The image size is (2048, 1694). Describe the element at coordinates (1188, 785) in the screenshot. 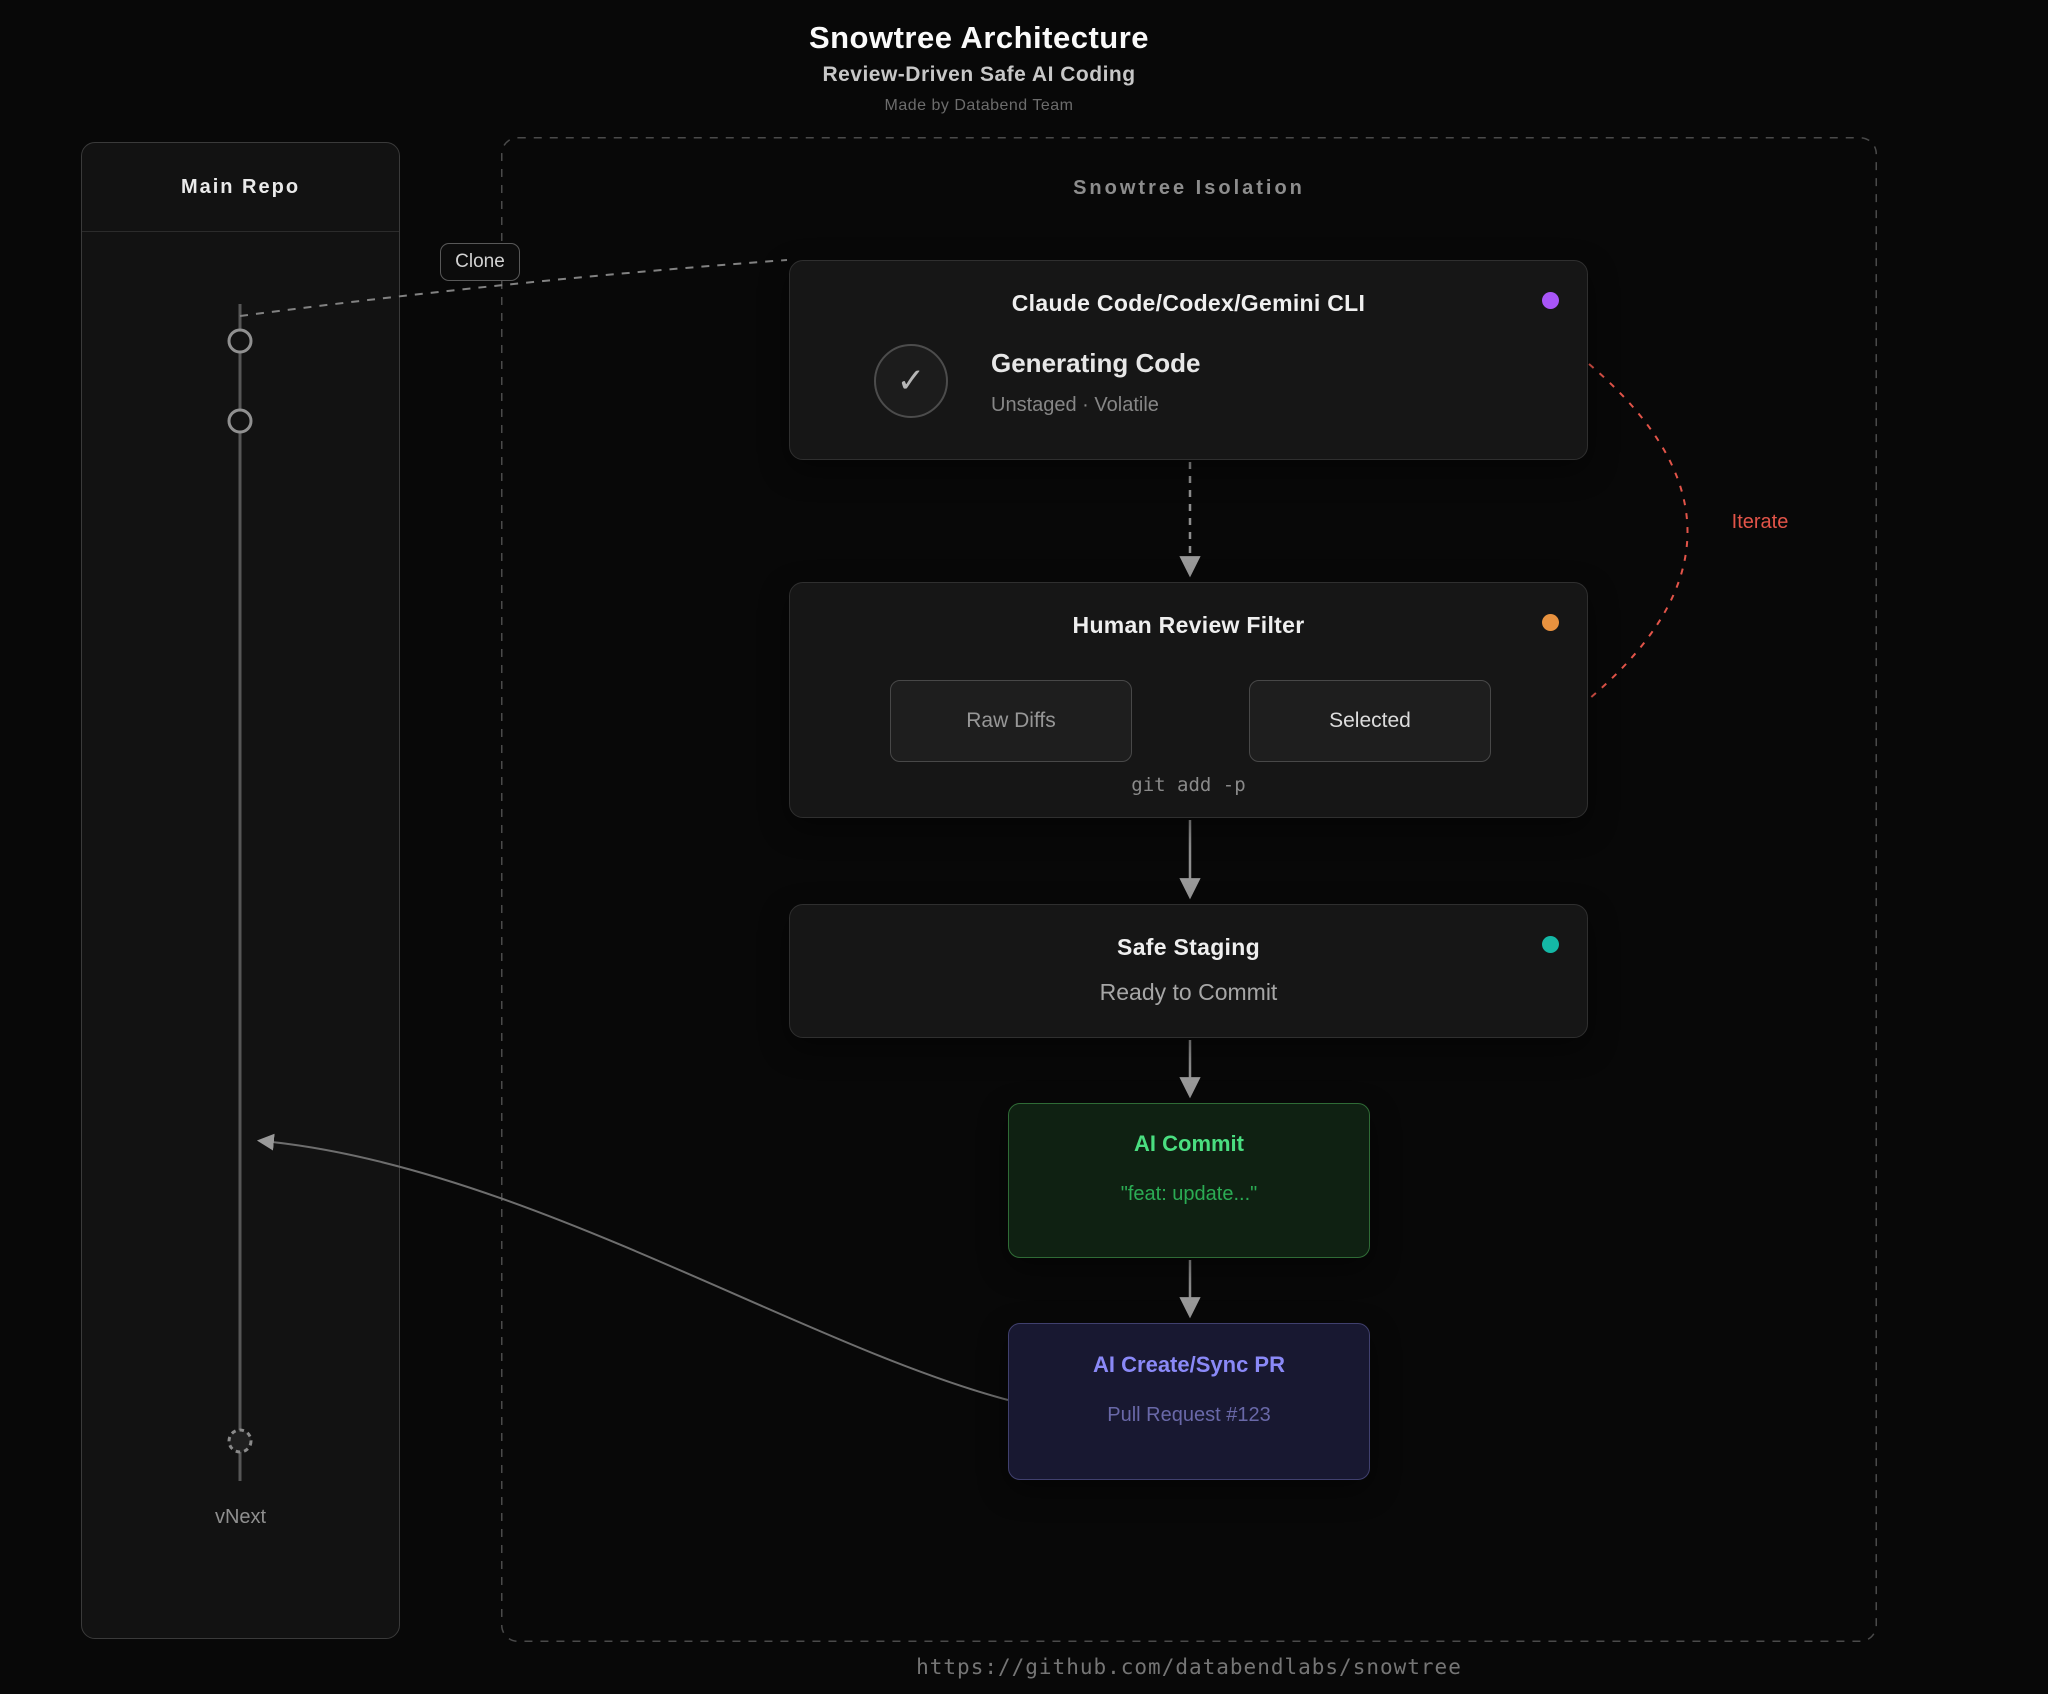

I see `git-add-command: git add -p` at that location.